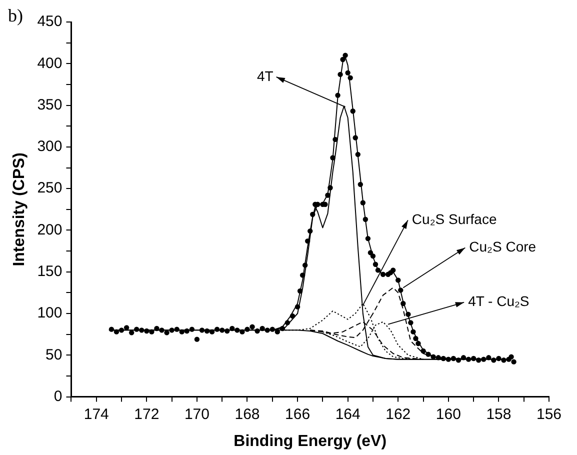 The height and width of the screenshot is (455, 577). I want to click on y-tick-label: 250, so click(49, 188).